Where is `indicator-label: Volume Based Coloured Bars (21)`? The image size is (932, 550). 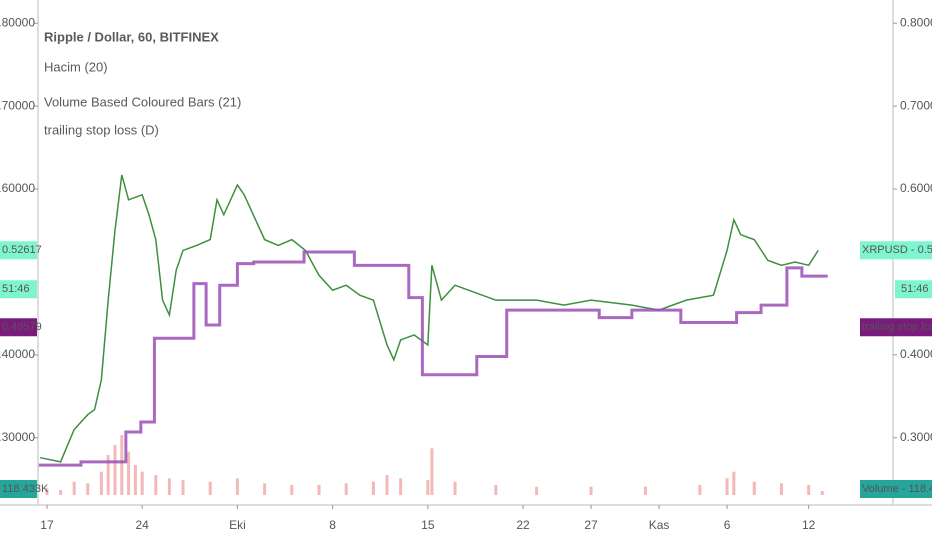
indicator-label: Volume Based Coloured Bars (21) is located at coordinates (142, 101).